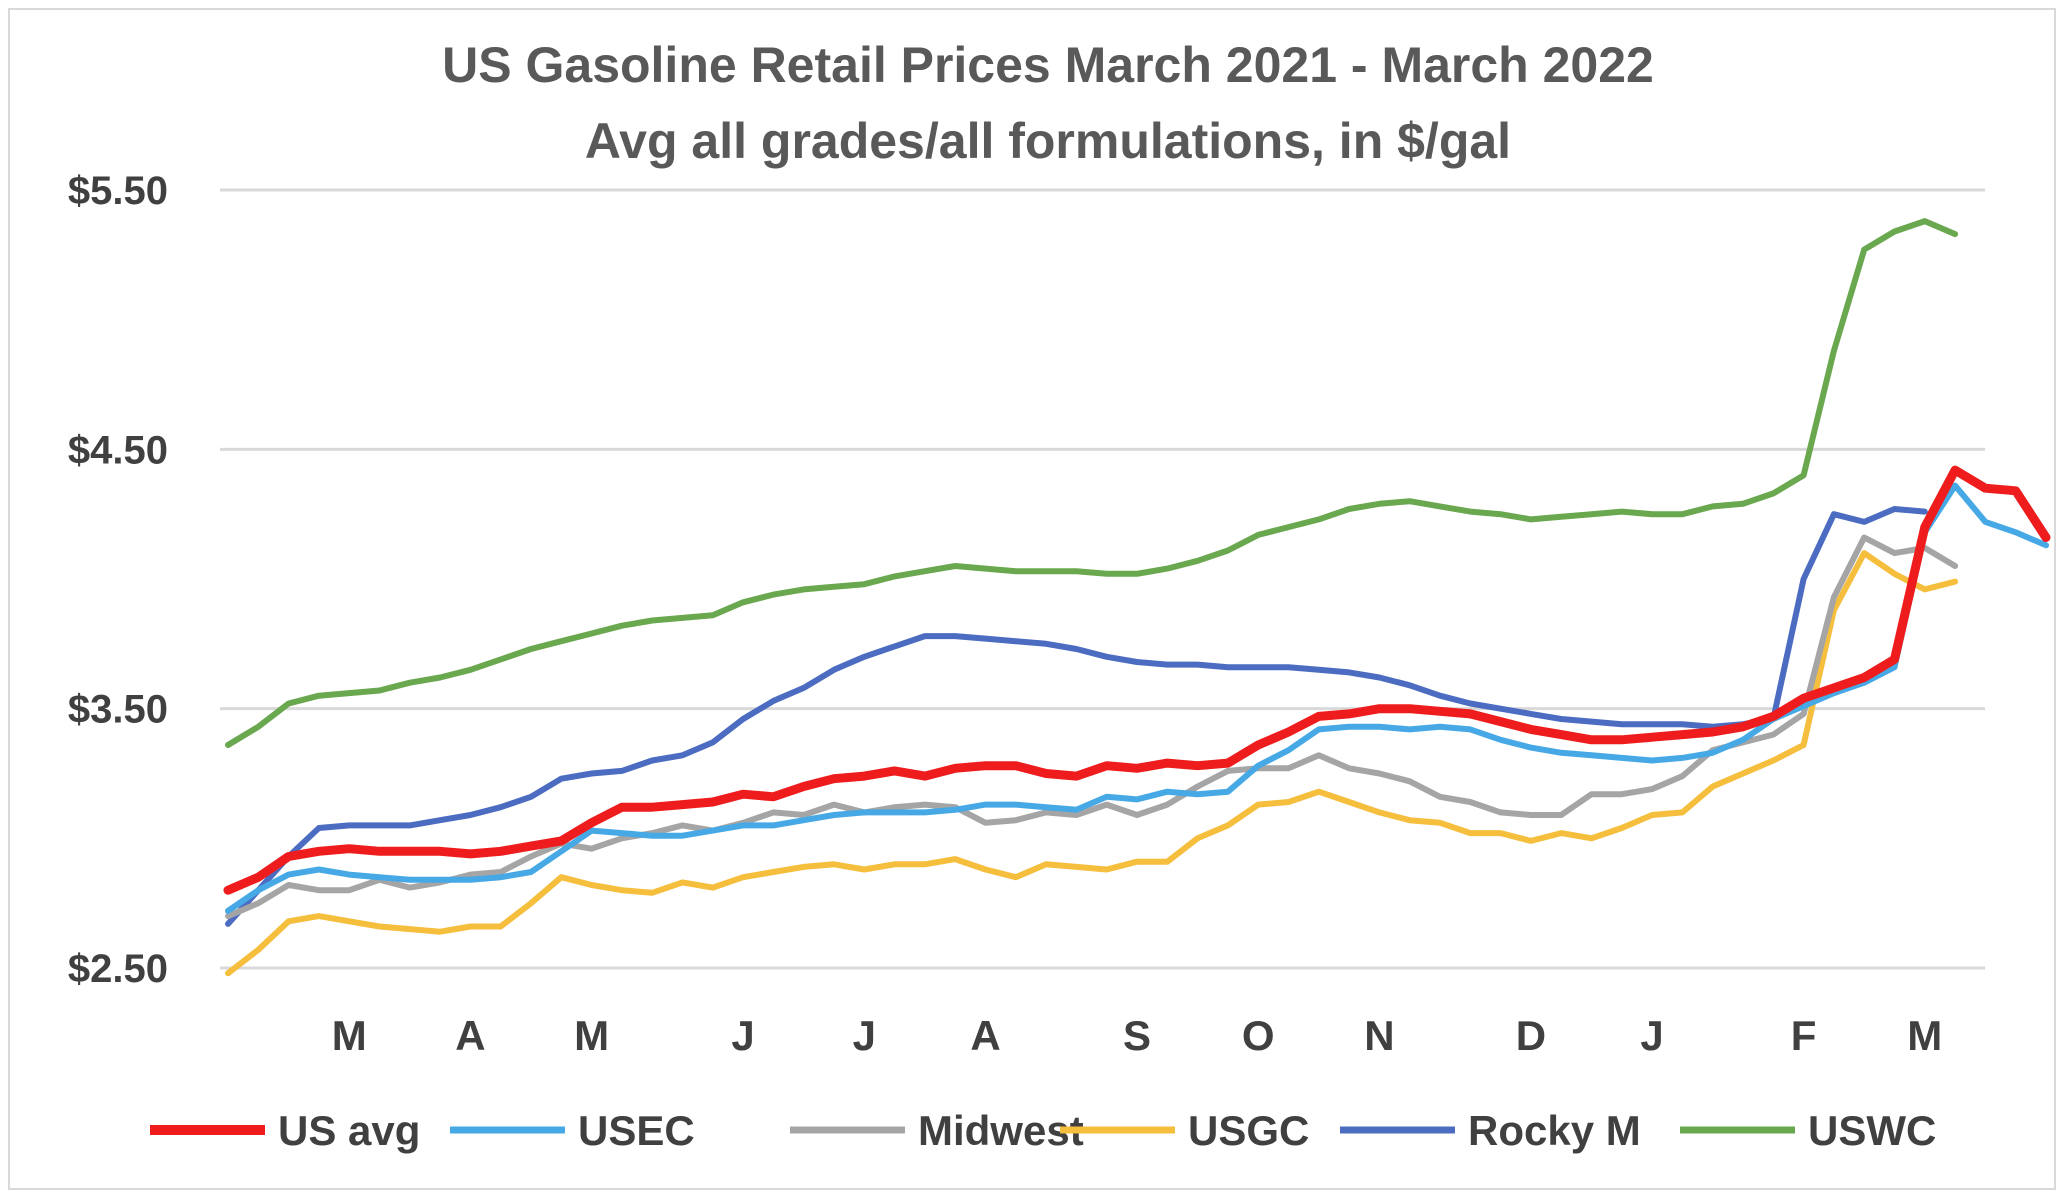 The width and height of the screenshot is (2066, 1200). I want to click on legend: US avg USEC Midwest USGC Rocky M USWC, so click(1043, 1130).